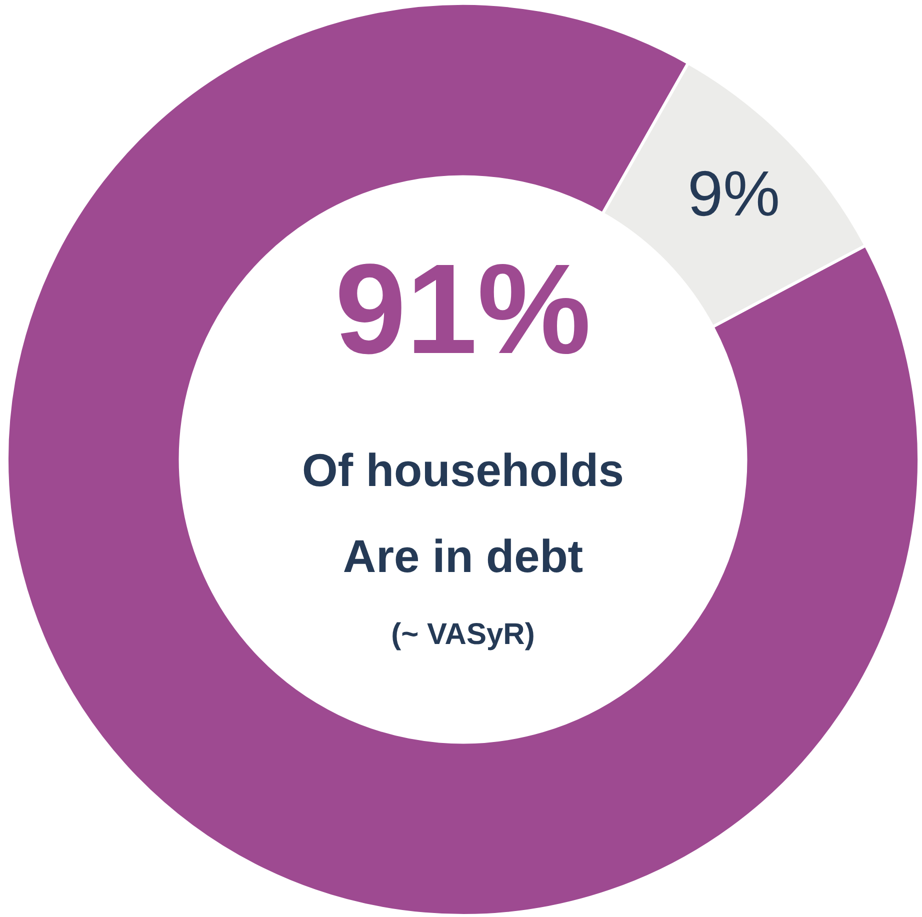 The width and height of the screenshot is (922, 917). I want to click on text: Are in debt, so click(463, 556).